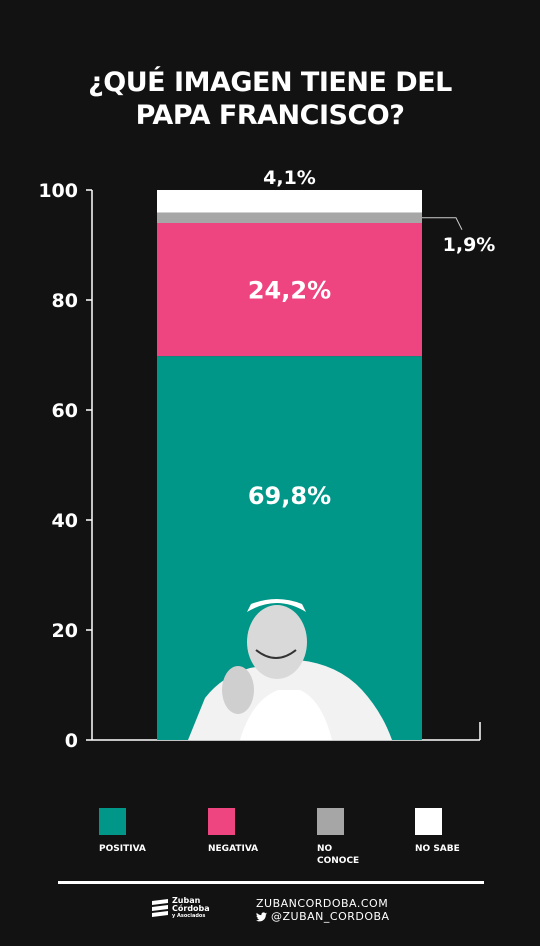 This screenshot has height=946, width=540. Describe the element at coordinates (437, 849) in the screenshot. I see `legend-label-no-sabe: NO SABE` at that location.